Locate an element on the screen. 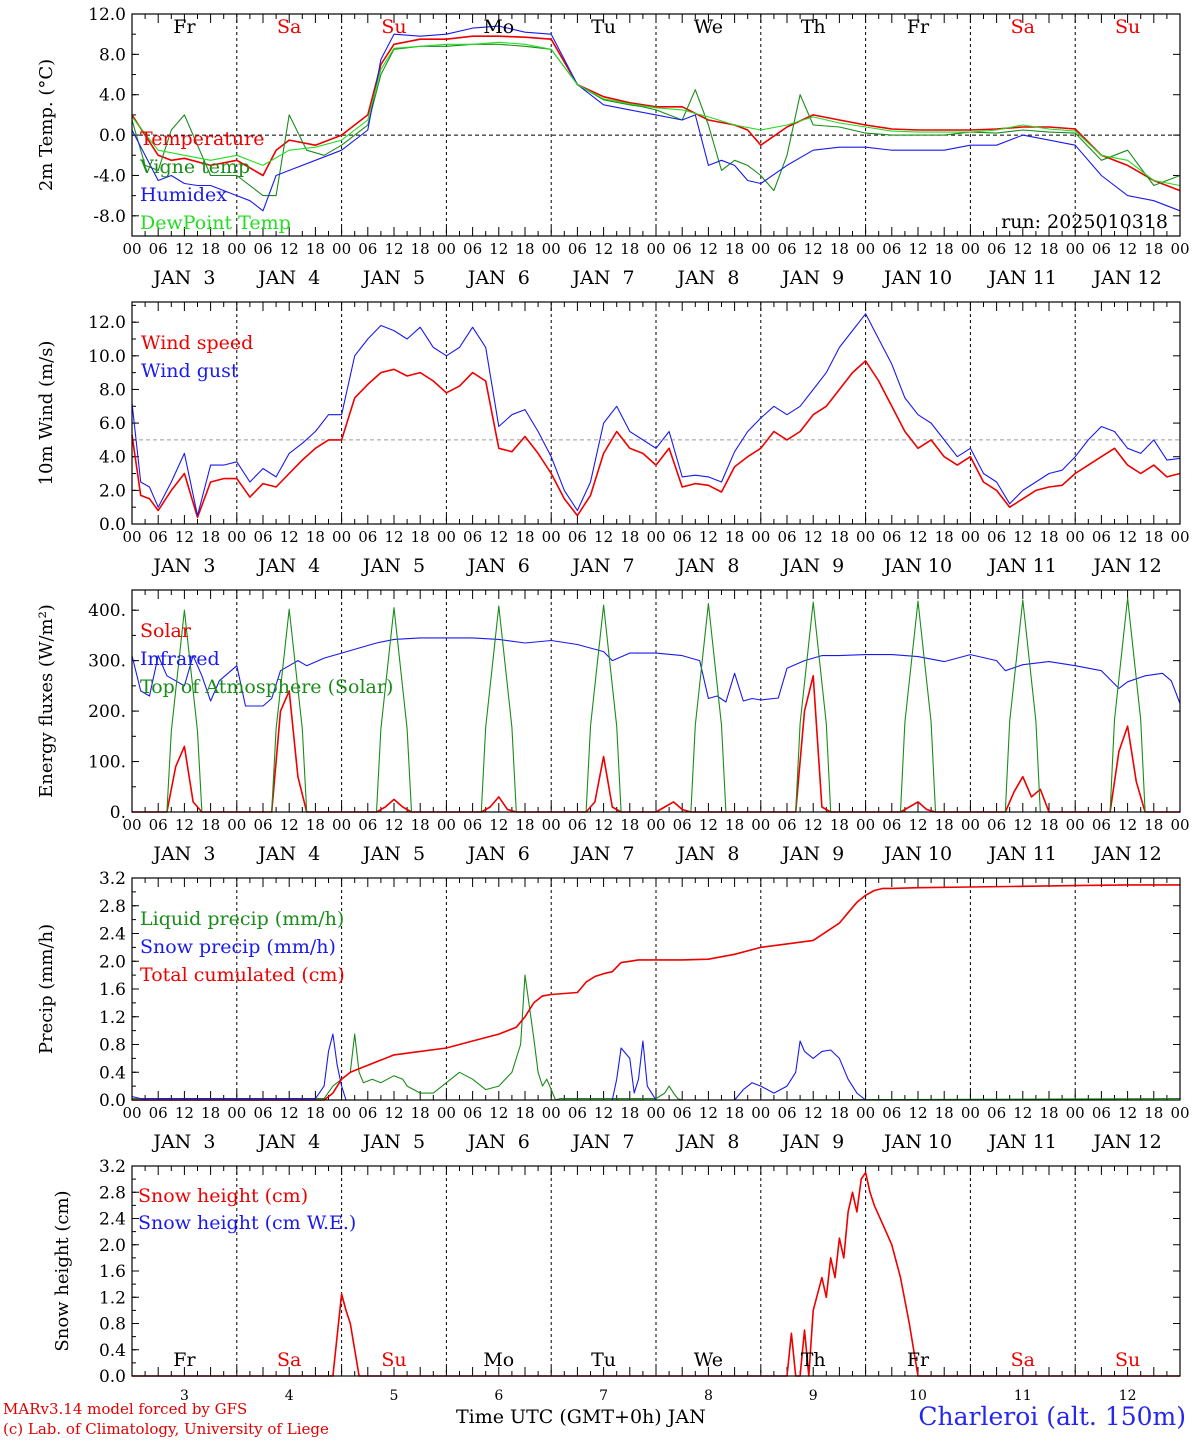 The height and width of the screenshot is (1445, 1194). plot-frame is located at coordinates (656, 413).